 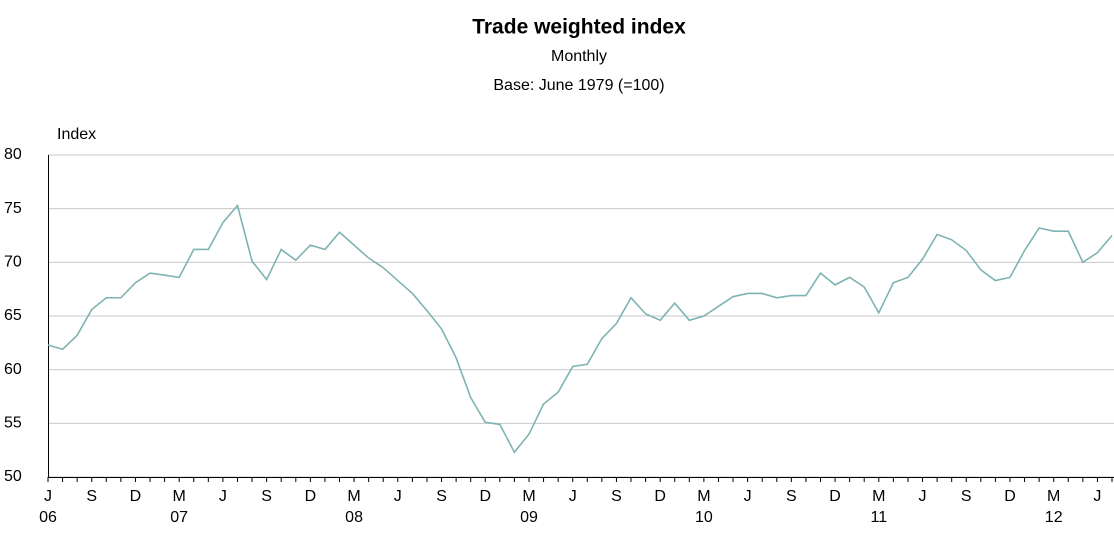 What do you see at coordinates (13, 262) in the screenshot?
I see `y-tick-label: 70` at bounding box center [13, 262].